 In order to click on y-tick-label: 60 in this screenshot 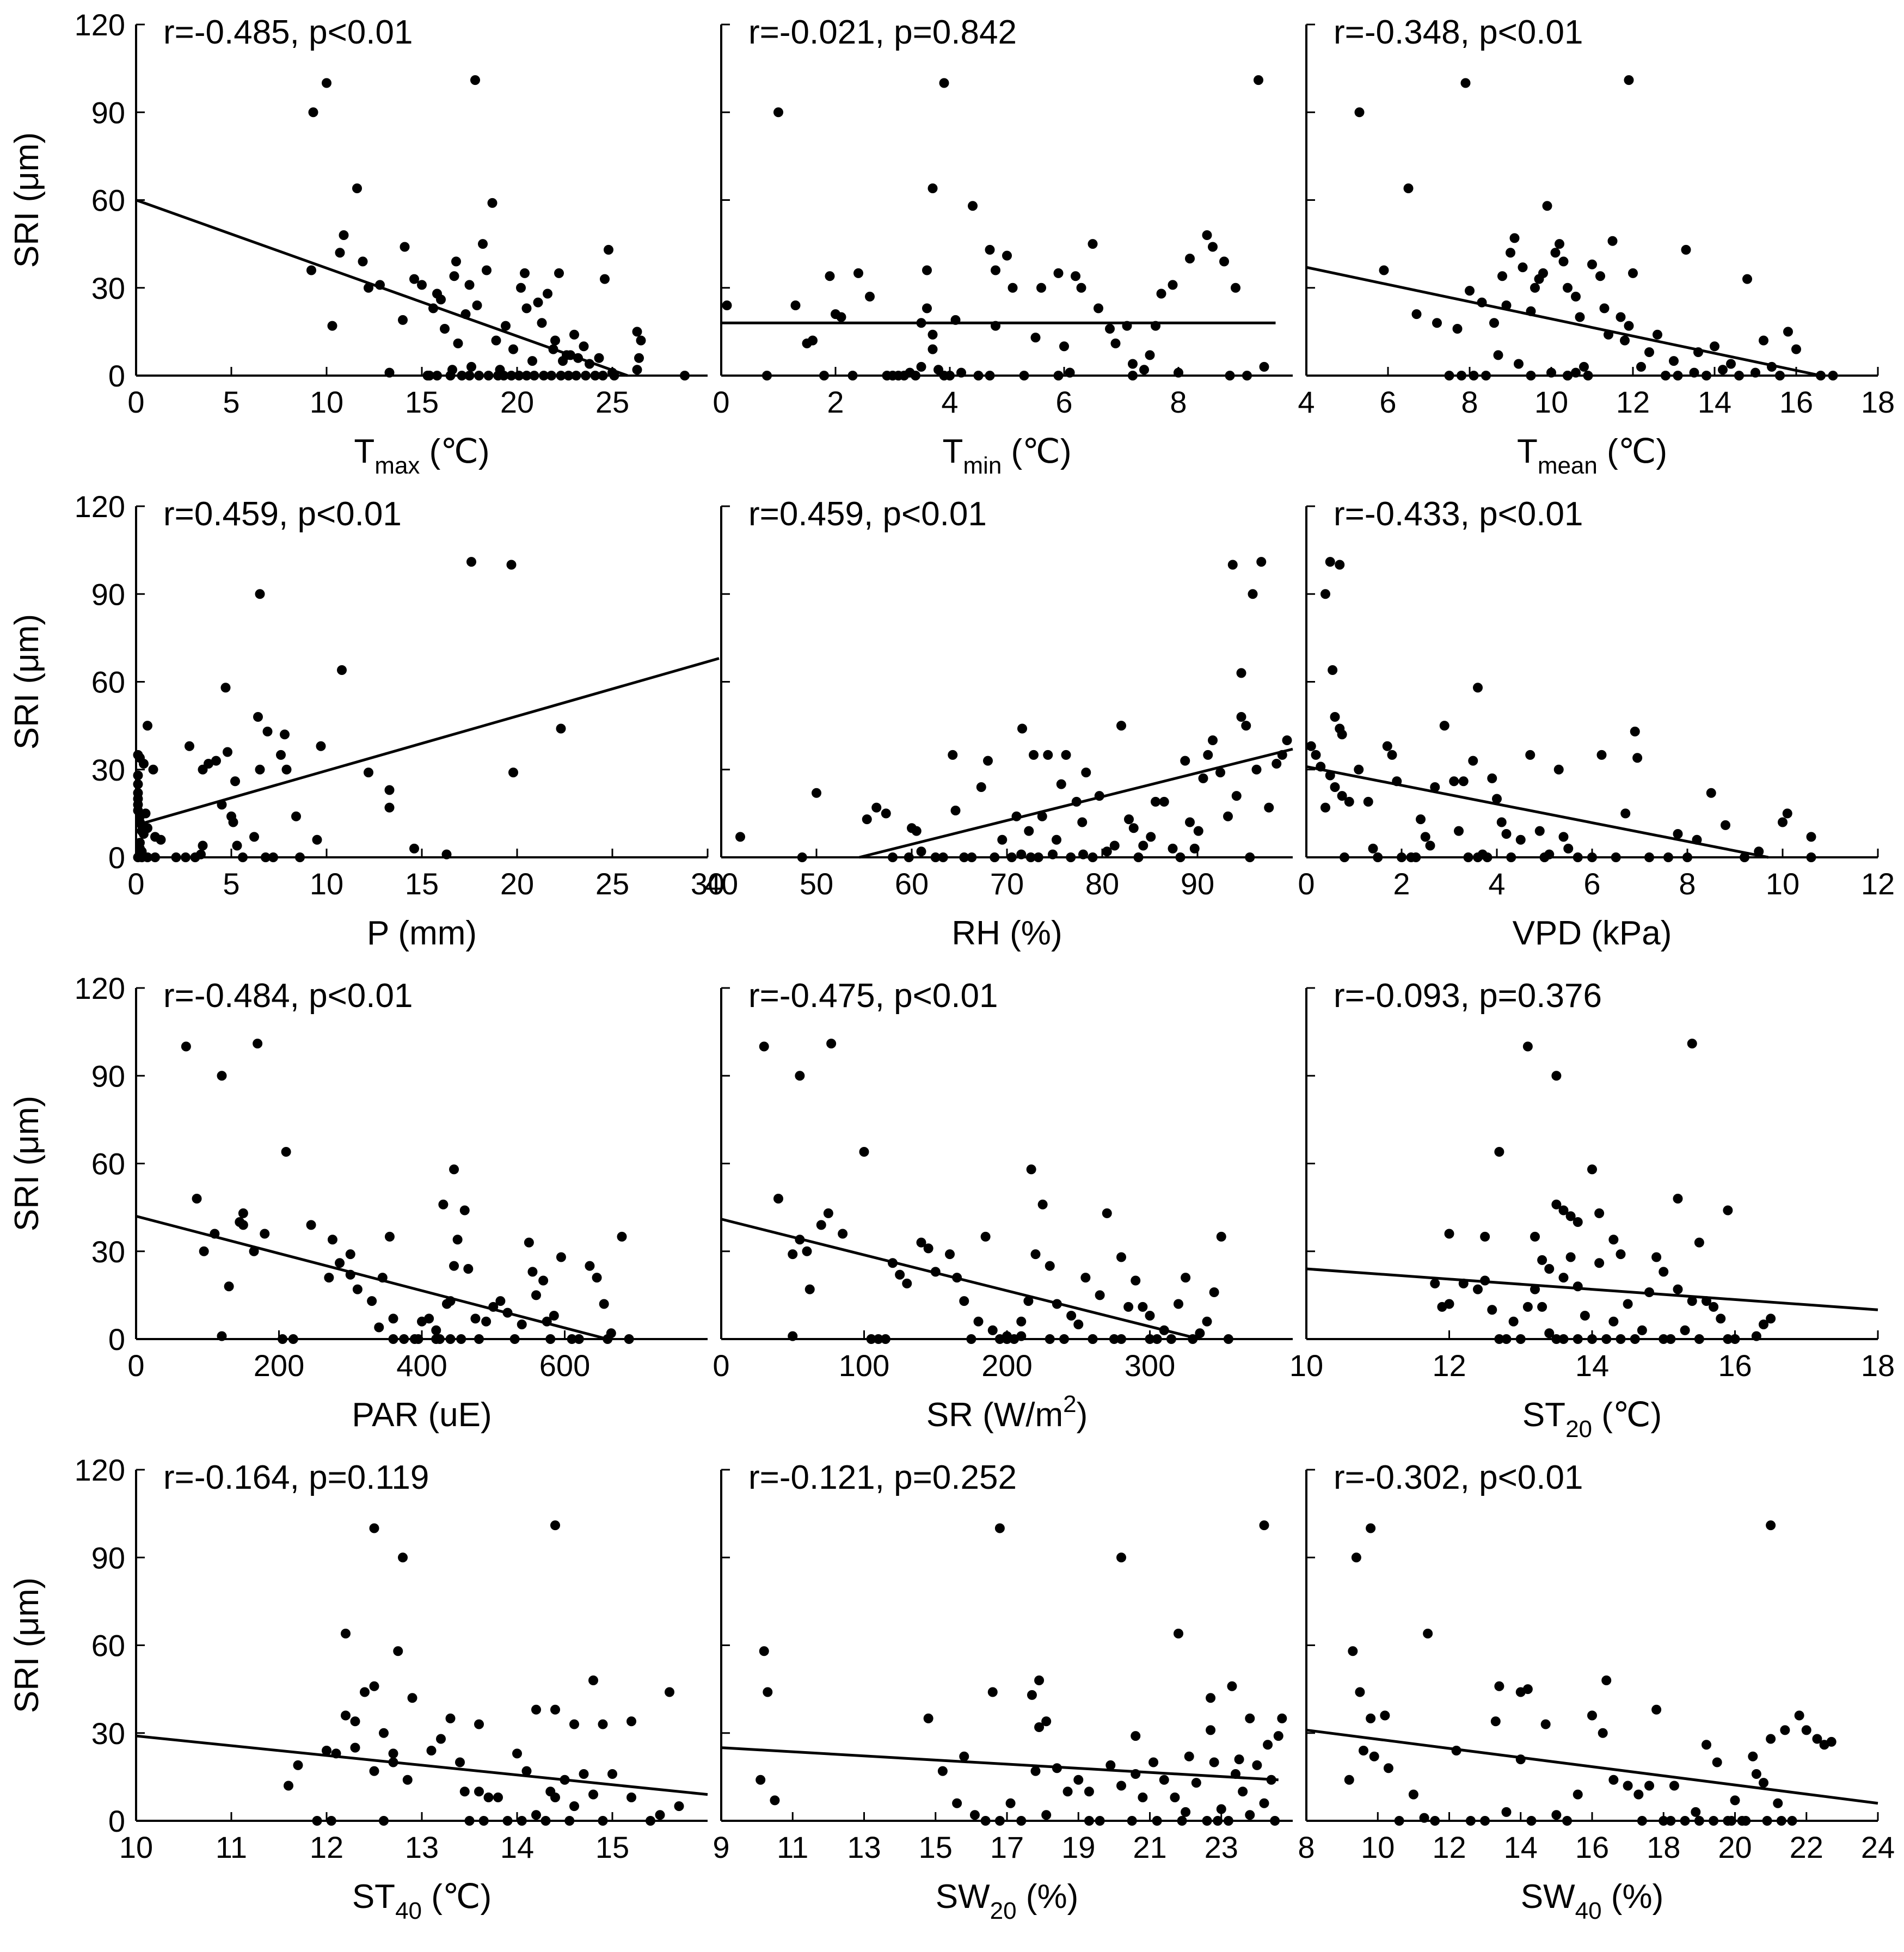, I will do `click(108, 1646)`.